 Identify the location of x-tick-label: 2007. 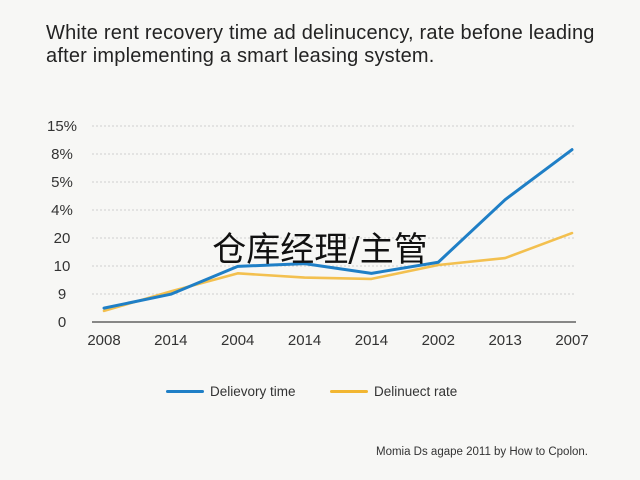
(571, 340).